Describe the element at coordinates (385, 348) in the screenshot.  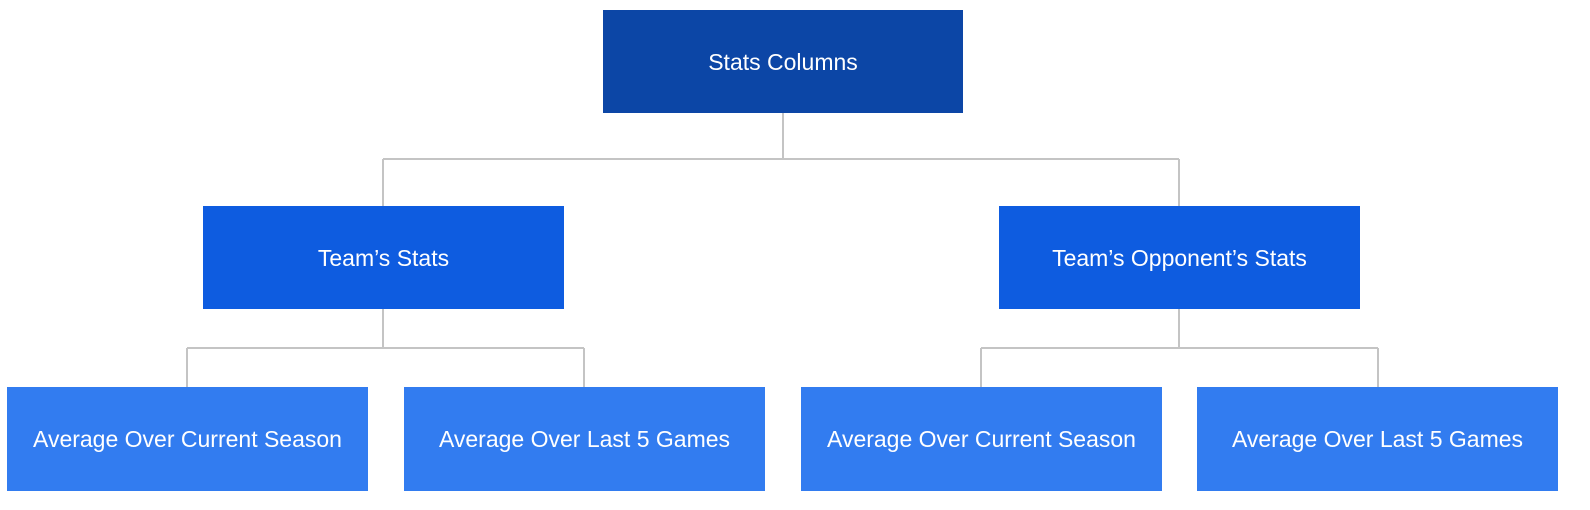
I see `connector-team-to-children` at that location.